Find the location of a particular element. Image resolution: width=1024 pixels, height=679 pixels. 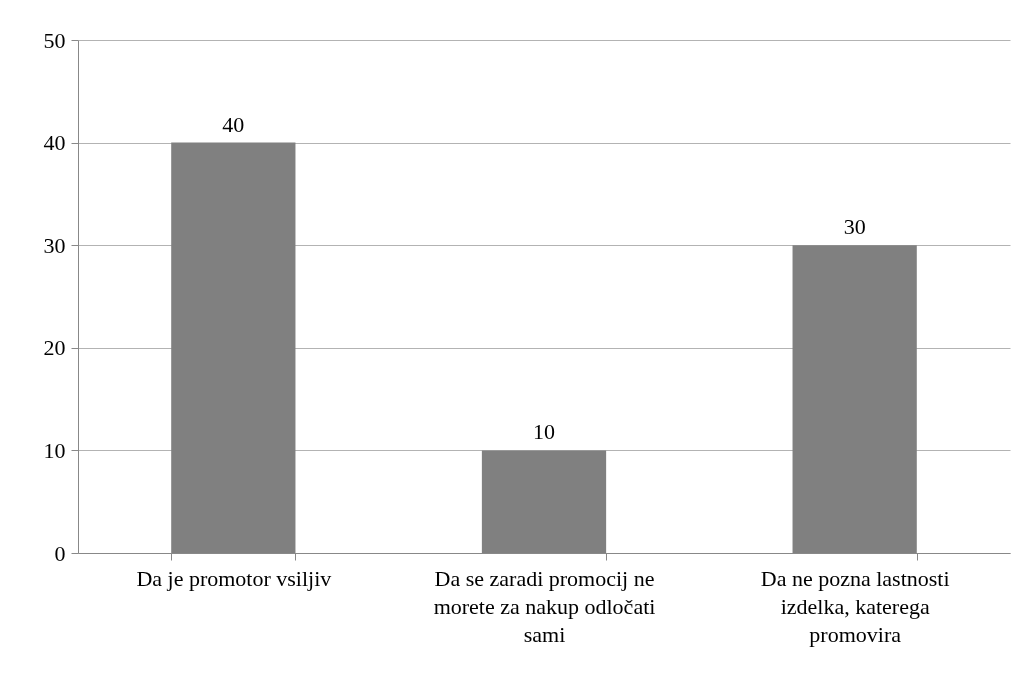

x-tick-label: Da je promotor vsiljiv is located at coordinates (234, 578).